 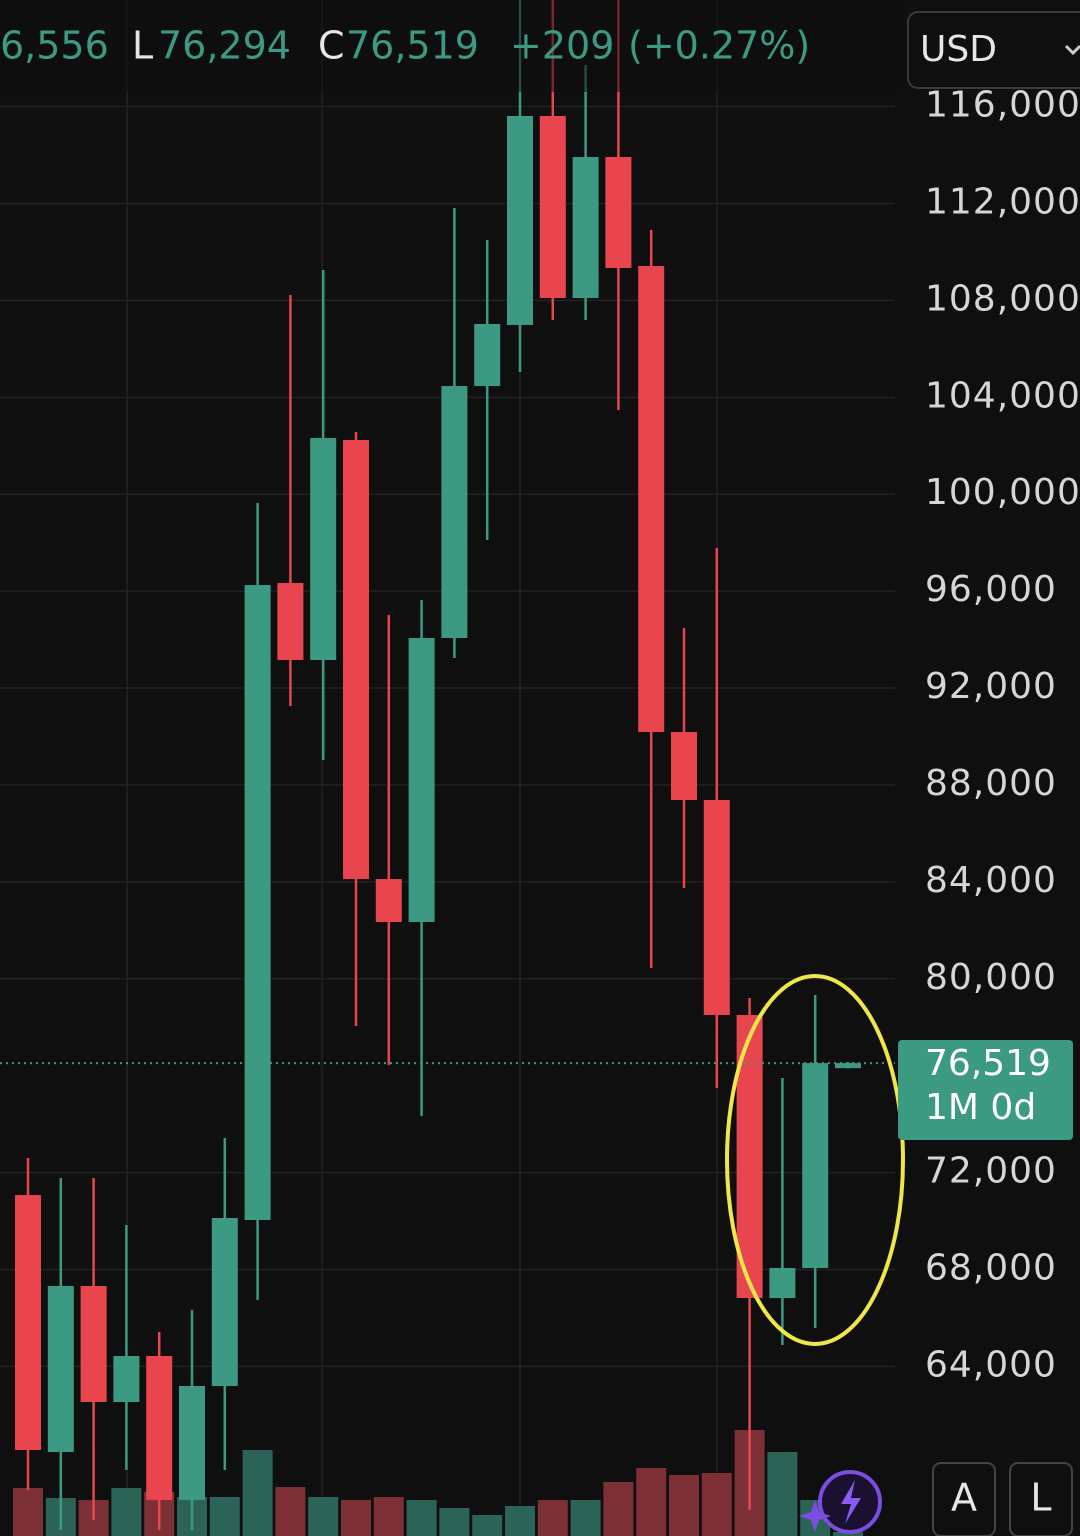 I want to click on header-close-label: C, so click(x=331, y=46).